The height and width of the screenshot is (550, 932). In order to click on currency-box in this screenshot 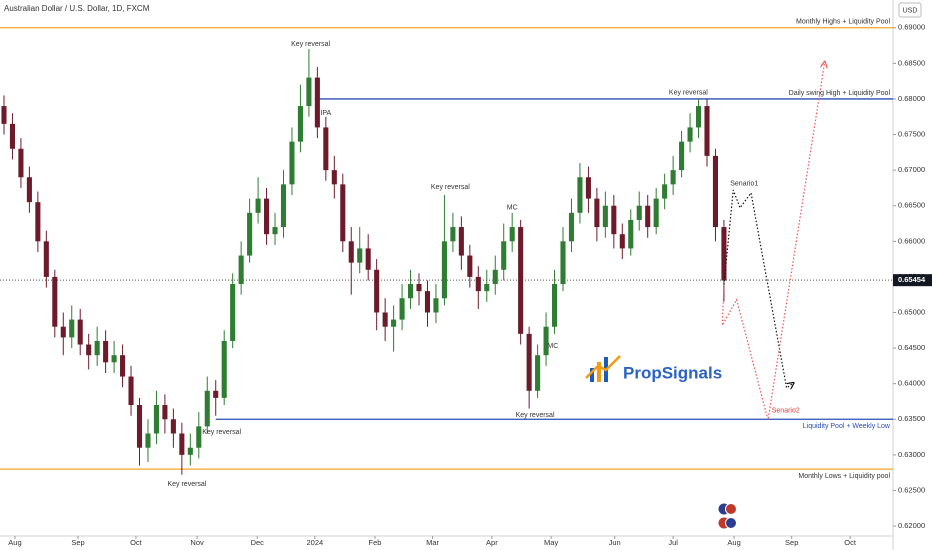, I will do `click(910, 10)`.